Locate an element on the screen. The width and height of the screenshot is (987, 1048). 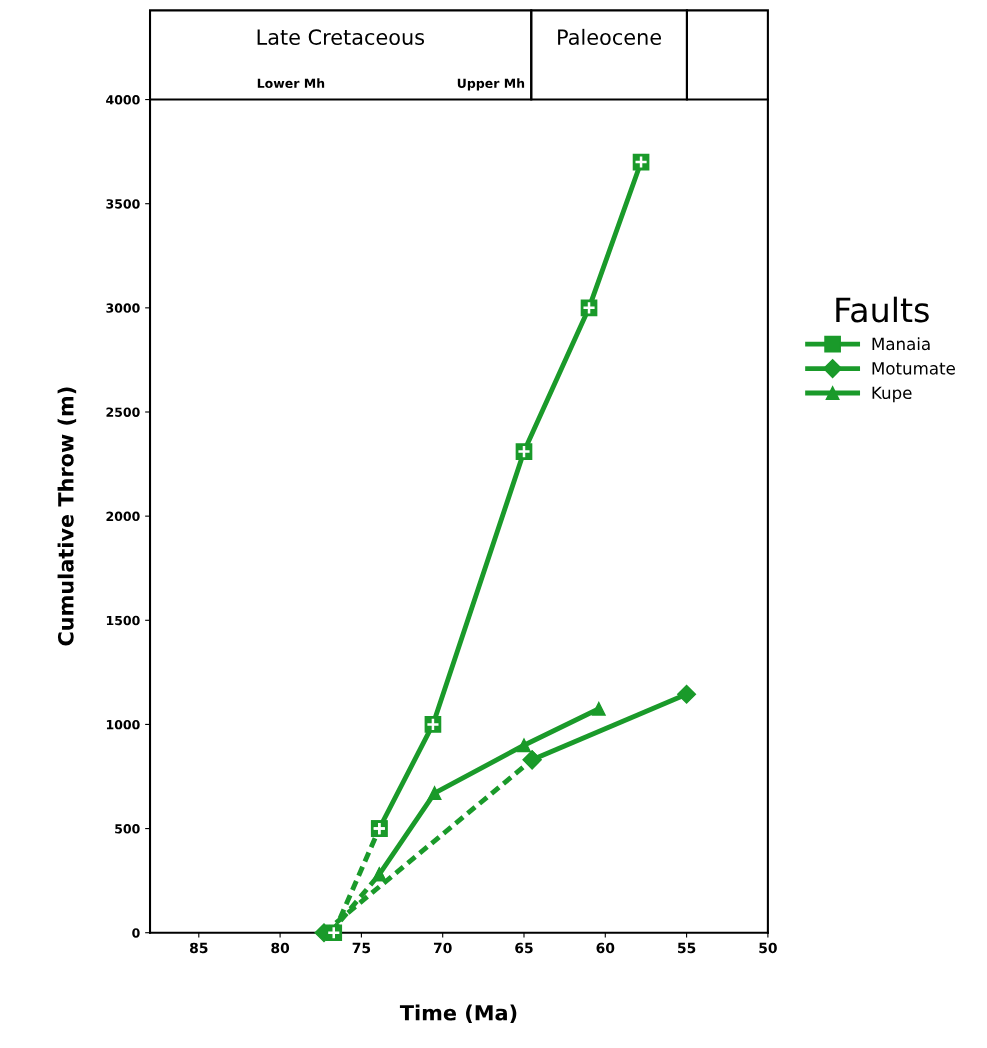
x-tick-label: 85 is located at coordinates (198, 948).